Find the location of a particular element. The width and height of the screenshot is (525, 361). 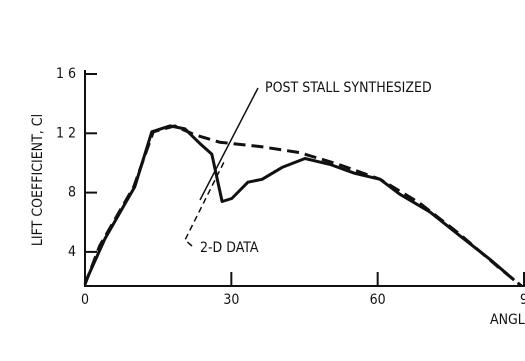

x-tick-label: 0 is located at coordinates (85, 300).